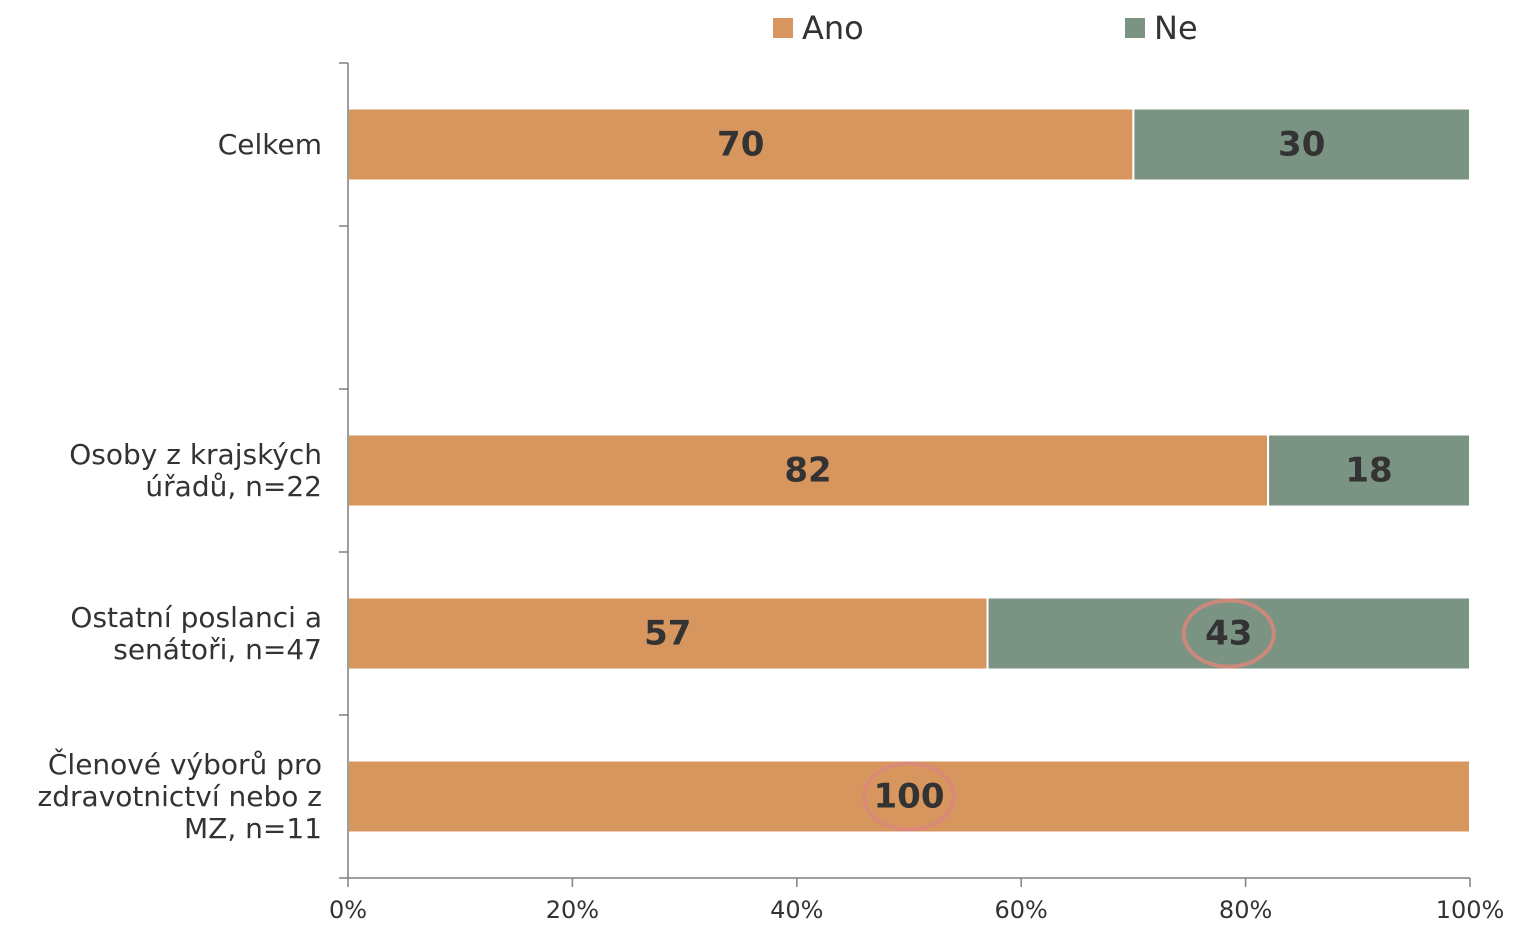 The width and height of the screenshot is (1513, 930). I want to click on category-label-3-line-1: senátoři, n=47, so click(217, 649).